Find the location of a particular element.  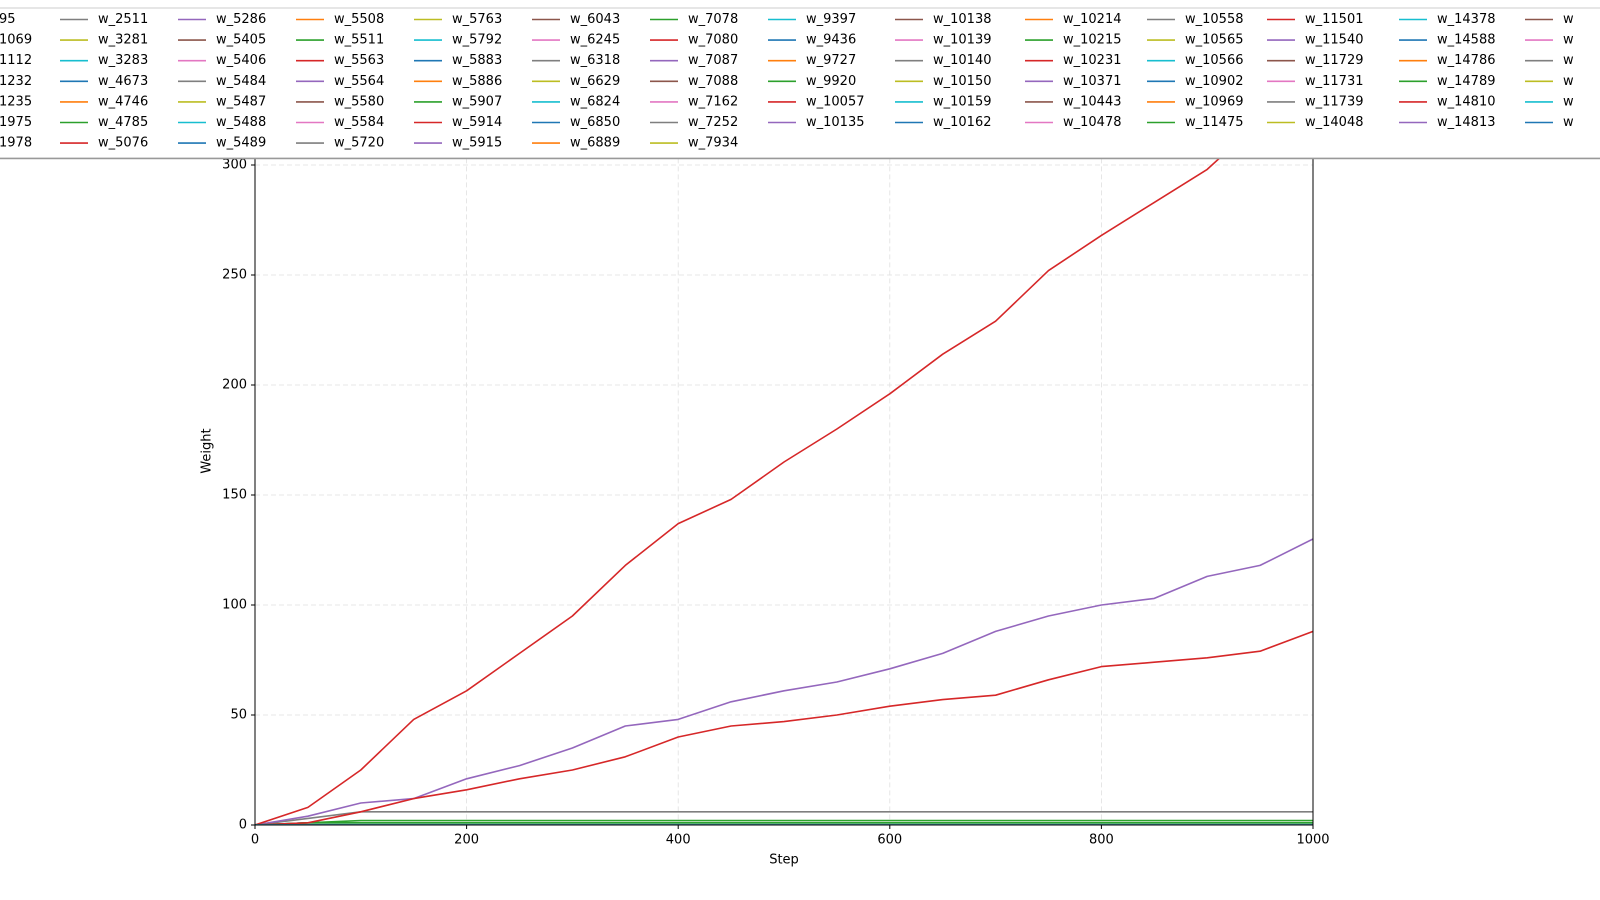

legend-label: w_10478 is located at coordinates (1092, 122).